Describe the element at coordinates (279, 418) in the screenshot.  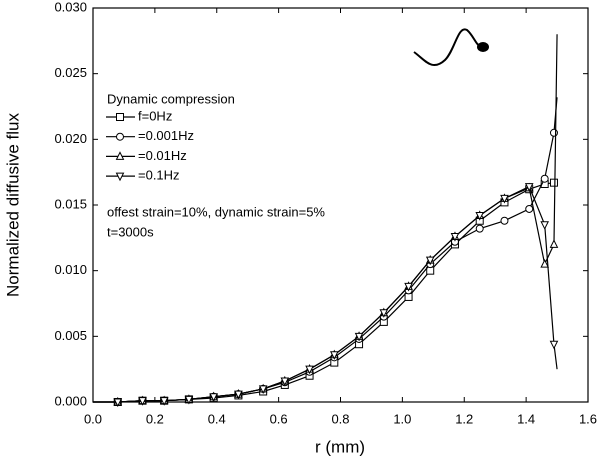
I see `x-tick-label: 0.6` at that location.